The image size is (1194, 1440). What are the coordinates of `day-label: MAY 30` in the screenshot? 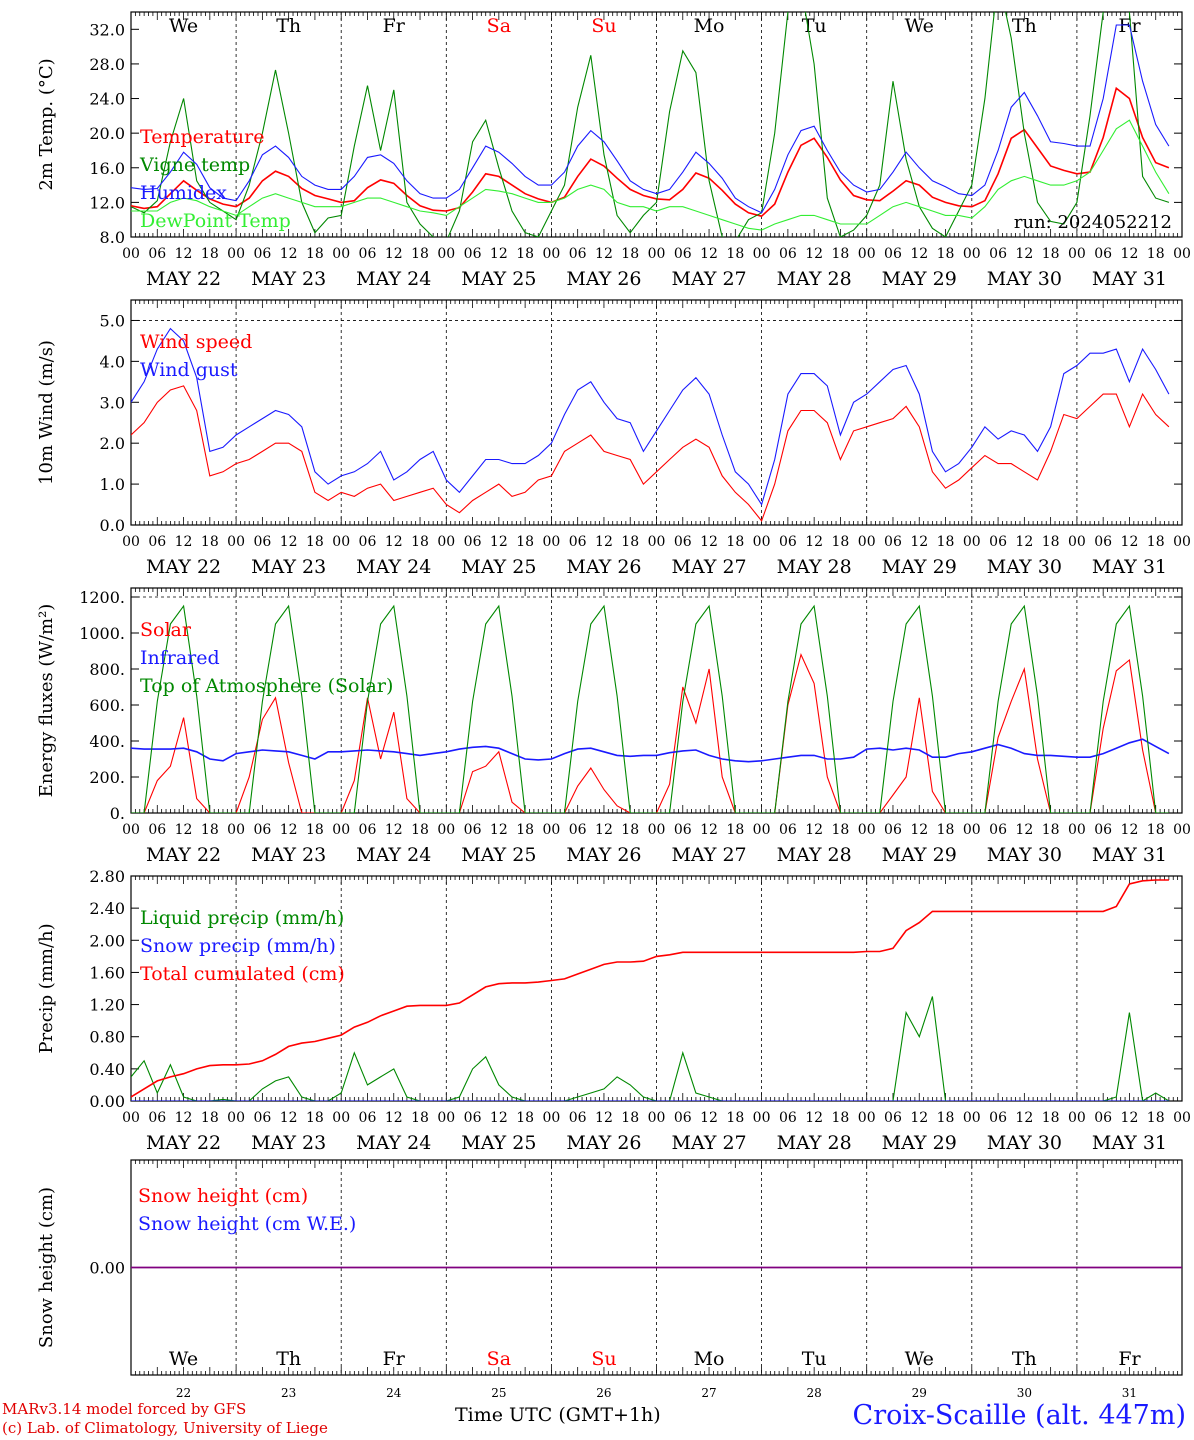 It's located at (1024, 279).